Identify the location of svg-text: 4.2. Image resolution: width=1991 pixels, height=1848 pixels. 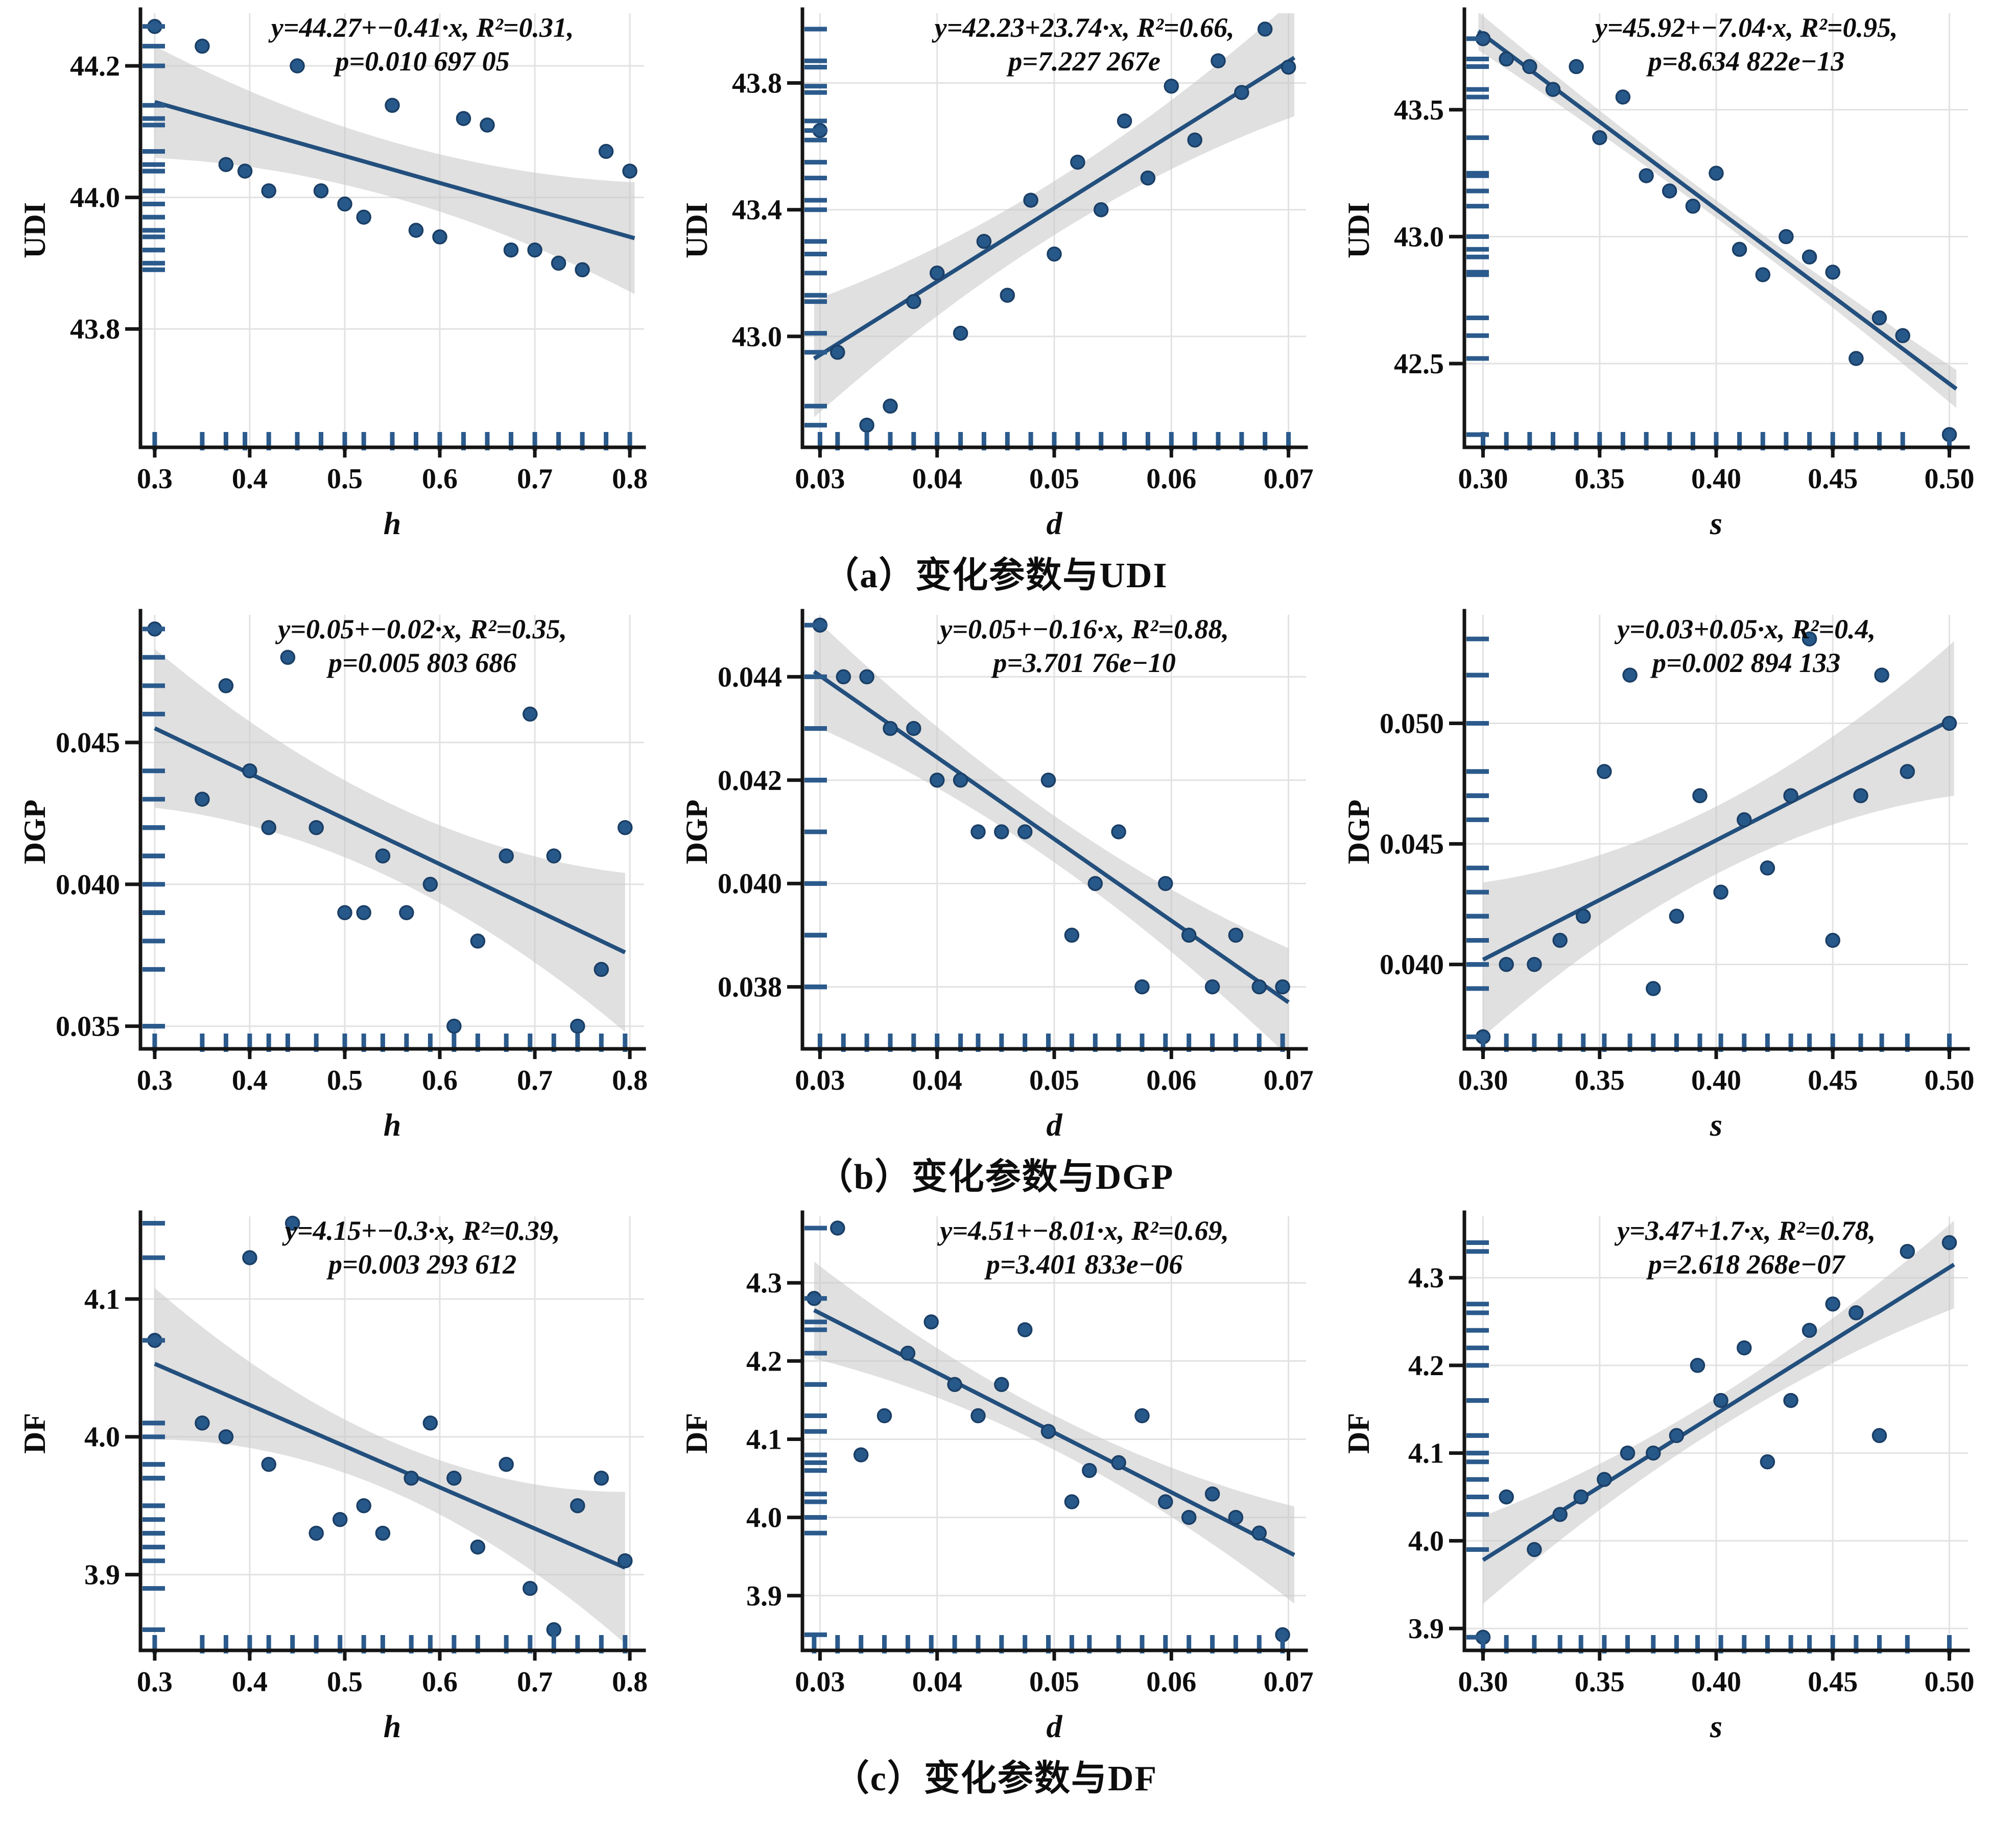
(1426, 1366).